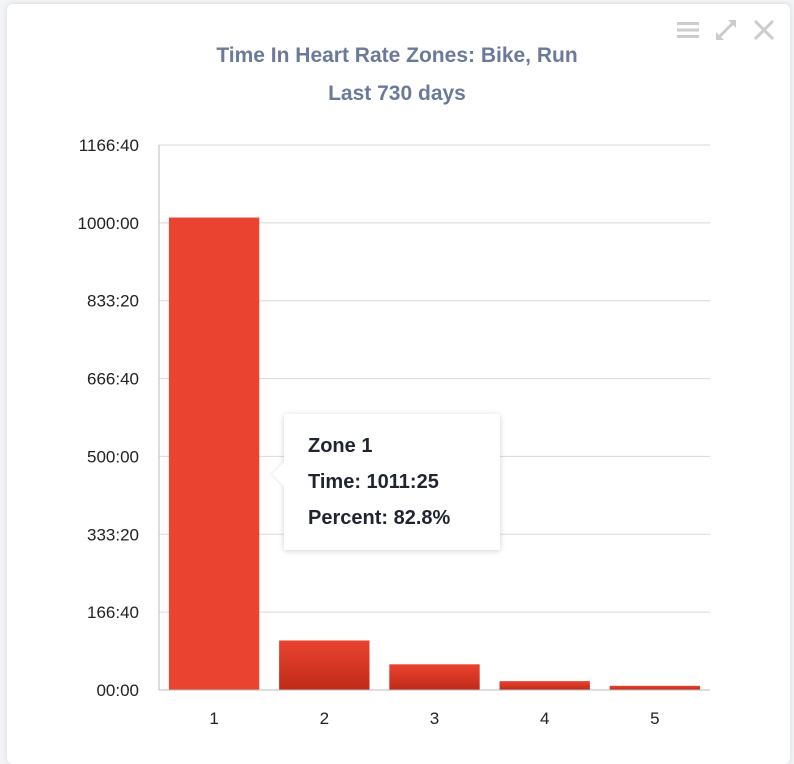 The width and height of the screenshot is (794, 764). What do you see at coordinates (379, 518) in the screenshot?
I see `tooltip-percent: Percent: 82.8%` at bounding box center [379, 518].